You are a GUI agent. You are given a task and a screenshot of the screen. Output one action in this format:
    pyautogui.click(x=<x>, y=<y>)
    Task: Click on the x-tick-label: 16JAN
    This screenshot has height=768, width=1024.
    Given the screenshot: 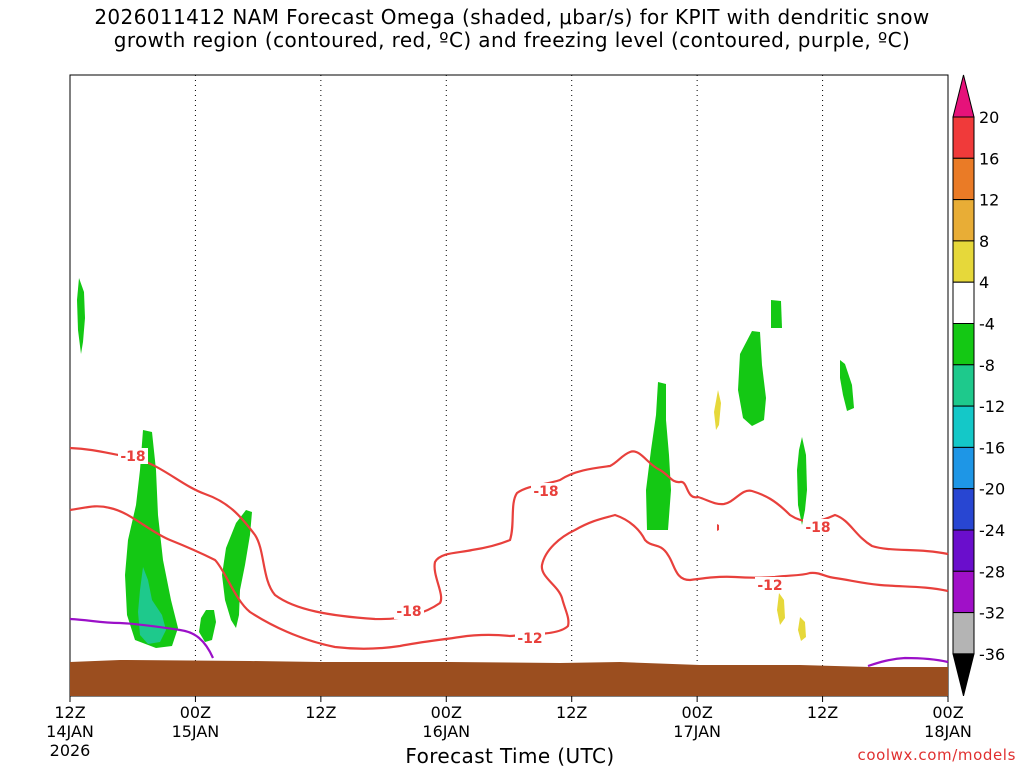 What is the action you would take?
    pyautogui.click(x=446, y=731)
    